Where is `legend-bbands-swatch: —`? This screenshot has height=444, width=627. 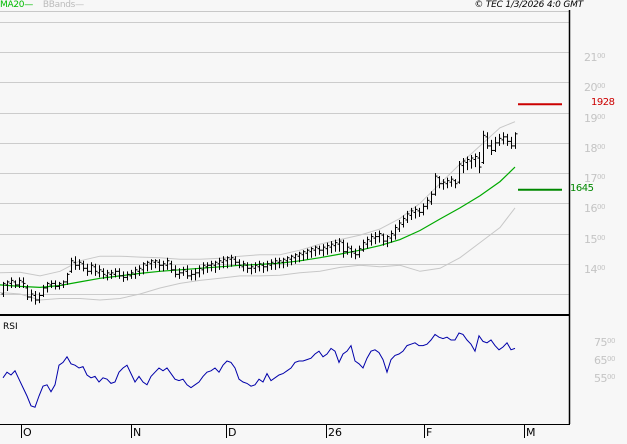
legend-bbands-swatch: — is located at coordinates (79, 5).